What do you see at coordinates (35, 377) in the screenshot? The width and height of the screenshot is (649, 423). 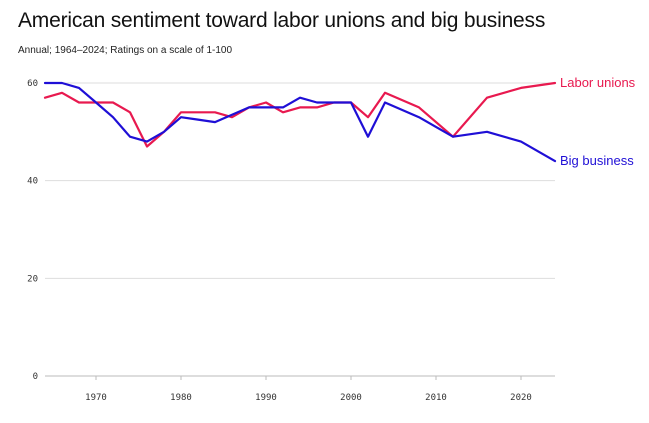 I see `y-tick-label: 0` at bounding box center [35, 377].